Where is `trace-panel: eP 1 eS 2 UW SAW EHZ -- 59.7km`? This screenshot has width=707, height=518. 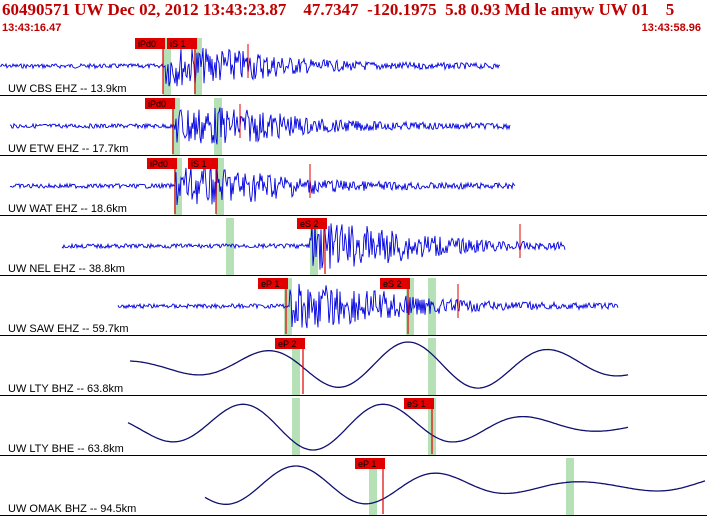 trace-panel: eP 1 eS 2 UW SAW EHZ -- 59.7km is located at coordinates (353, 307).